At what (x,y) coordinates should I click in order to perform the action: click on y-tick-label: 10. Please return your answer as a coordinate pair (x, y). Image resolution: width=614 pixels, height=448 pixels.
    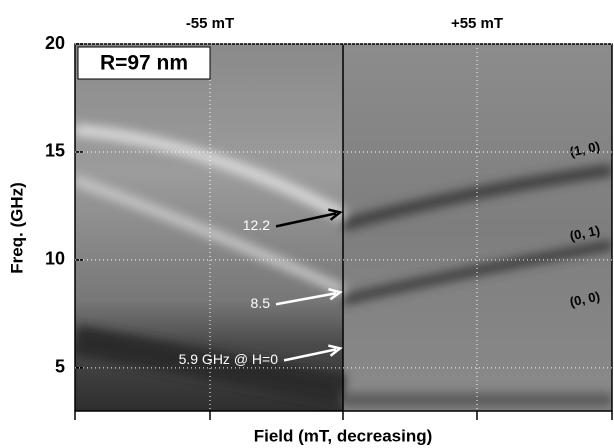
    Looking at the image, I should click on (55, 259).